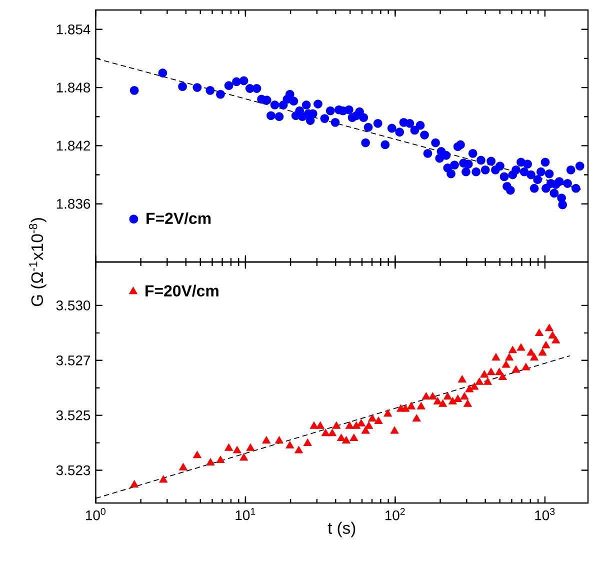 The image size is (600, 564). I want to click on legend-label: F=2V/cm, so click(178, 218).